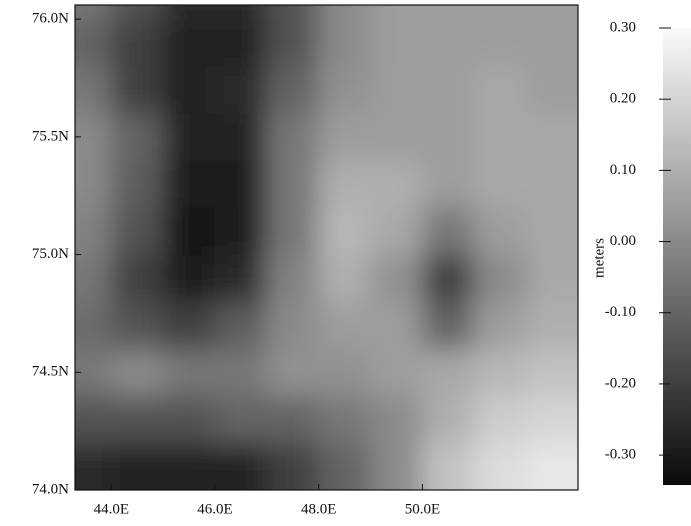  Describe the element at coordinates (50, 372) in the screenshot. I see `y-tick-label: 74.5N` at that location.